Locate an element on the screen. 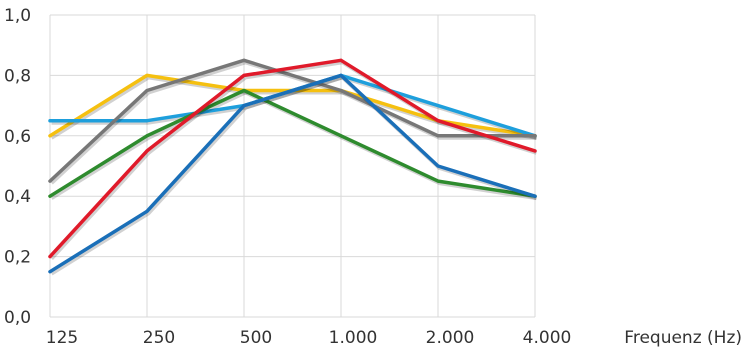 The width and height of the screenshot is (746, 352). x-tick-label: 1.000 is located at coordinates (353, 338).